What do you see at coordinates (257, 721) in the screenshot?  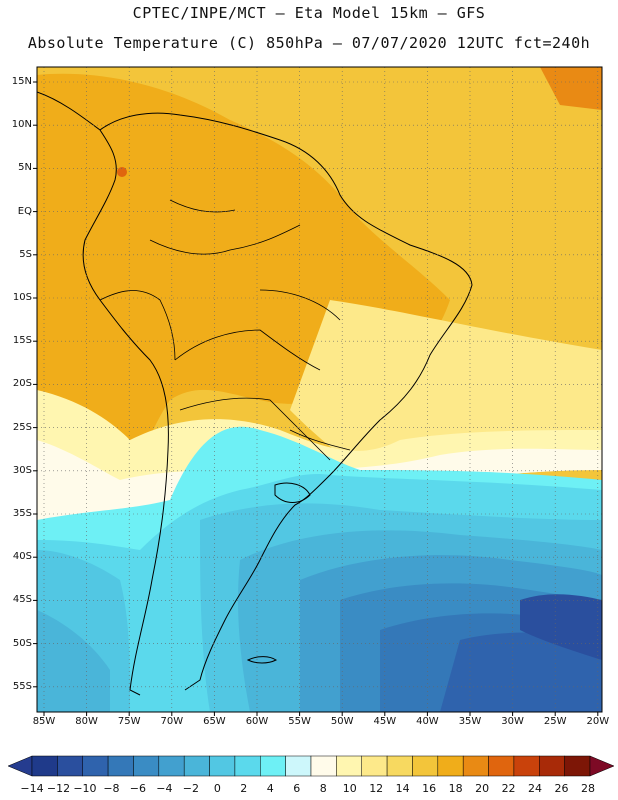 I see `lon-label: 60W` at bounding box center [257, 721].